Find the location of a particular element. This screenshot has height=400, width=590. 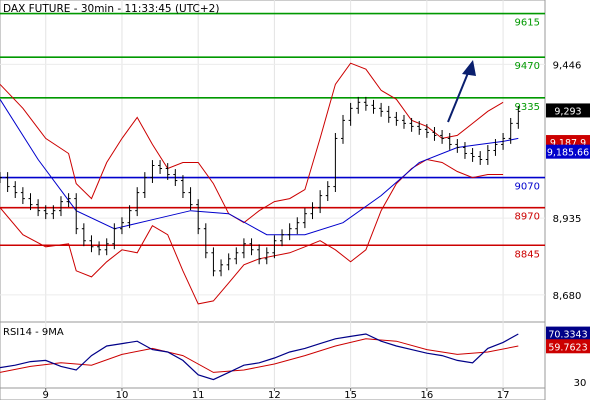

rsi-y-tick-label: 30 is located at coordinates (580, 383).